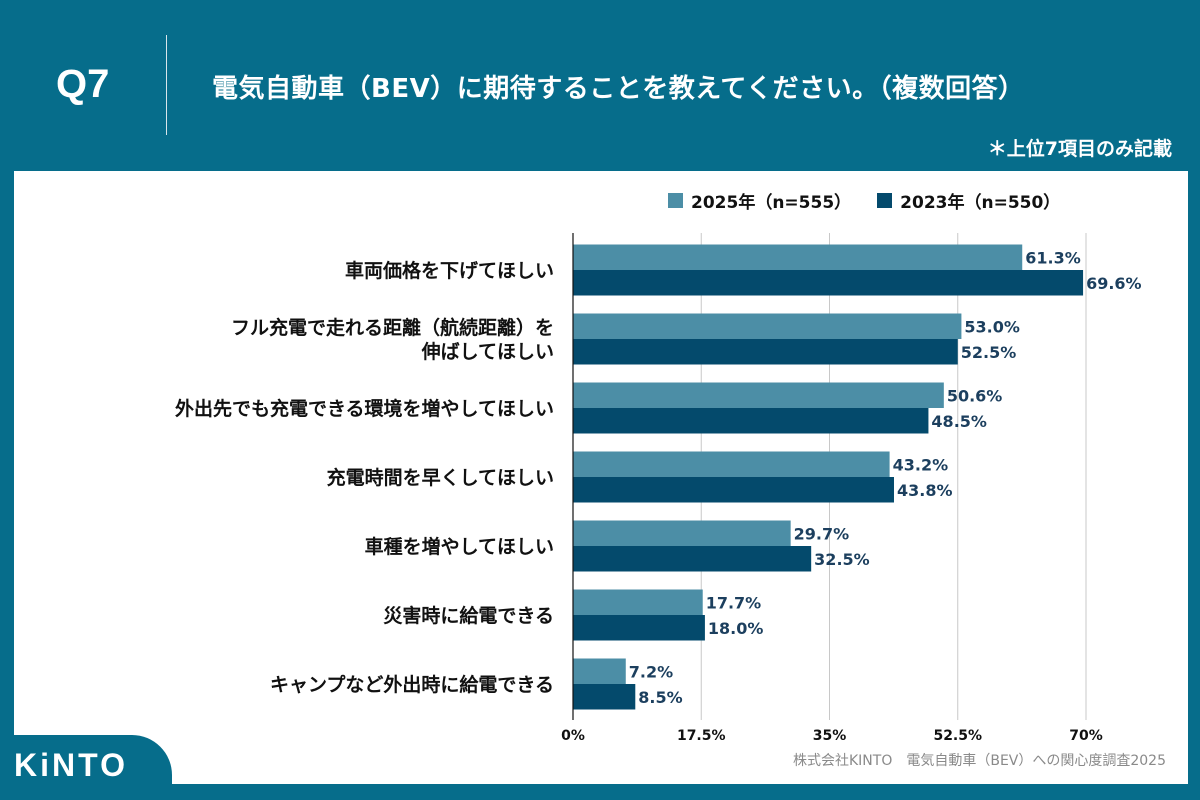 The width and height of the screenshot is (1200, 800). What do you see at coordinates (364, 408) in the screenshot?
I see `category-label: 外出先でも充電できる環境を増やしてほしい` at bounding box center [364, 408].